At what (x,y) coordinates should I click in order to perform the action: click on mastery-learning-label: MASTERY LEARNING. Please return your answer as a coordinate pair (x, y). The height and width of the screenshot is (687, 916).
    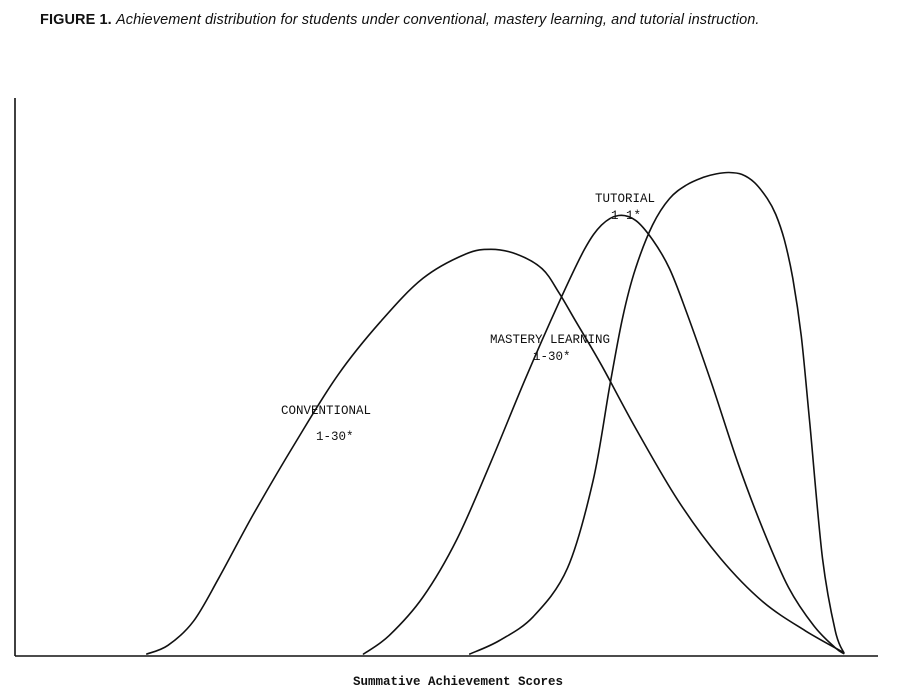
    Looking at the image, I should click on (550, 340).